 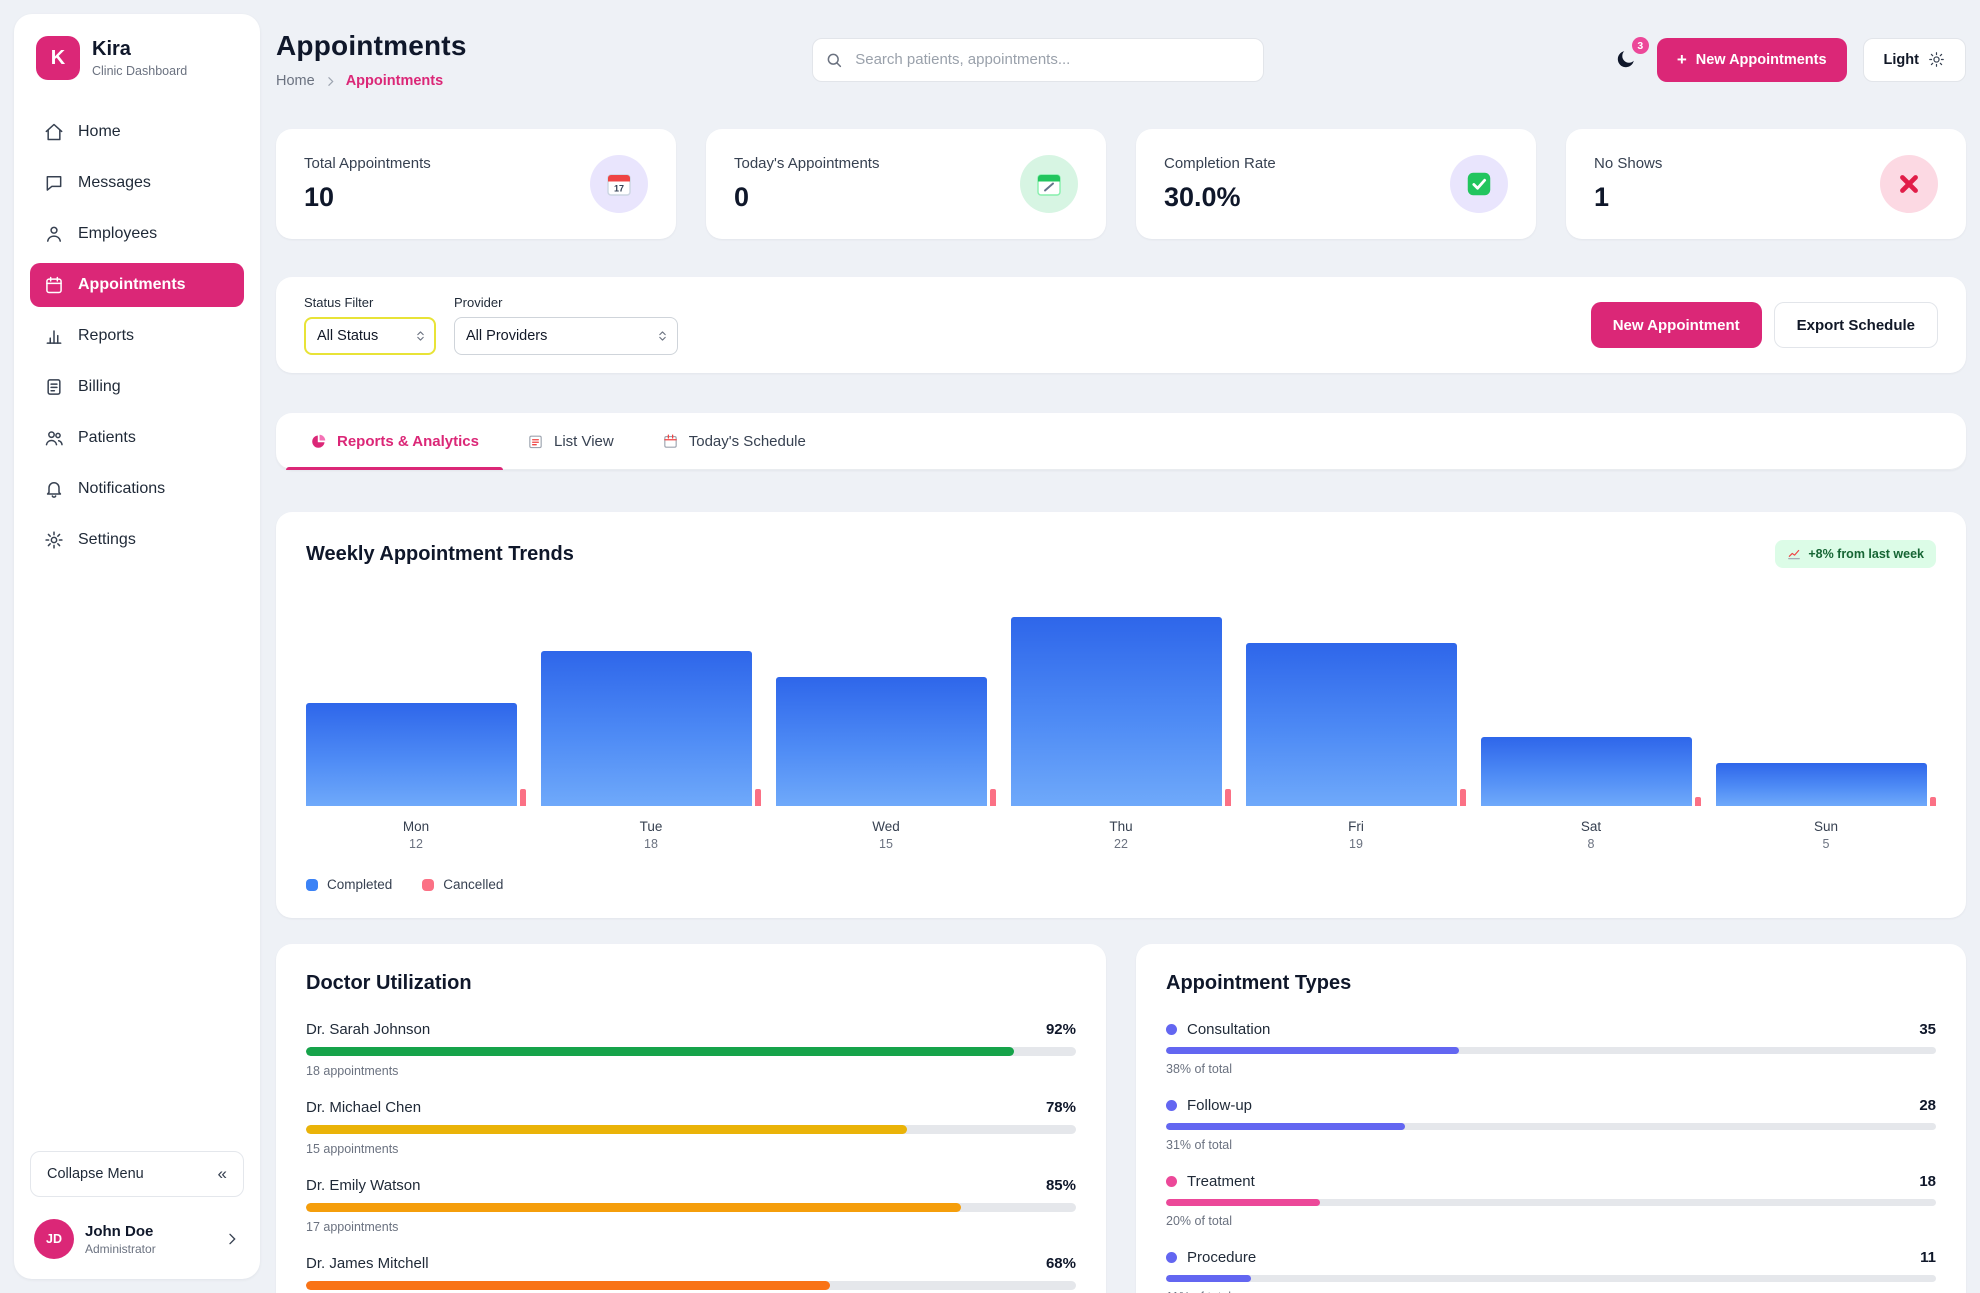 What do you see at coordinates (651, 835) in the screenshot?
I see `x-tick: Tue 18` at bounding box center [651, 835].